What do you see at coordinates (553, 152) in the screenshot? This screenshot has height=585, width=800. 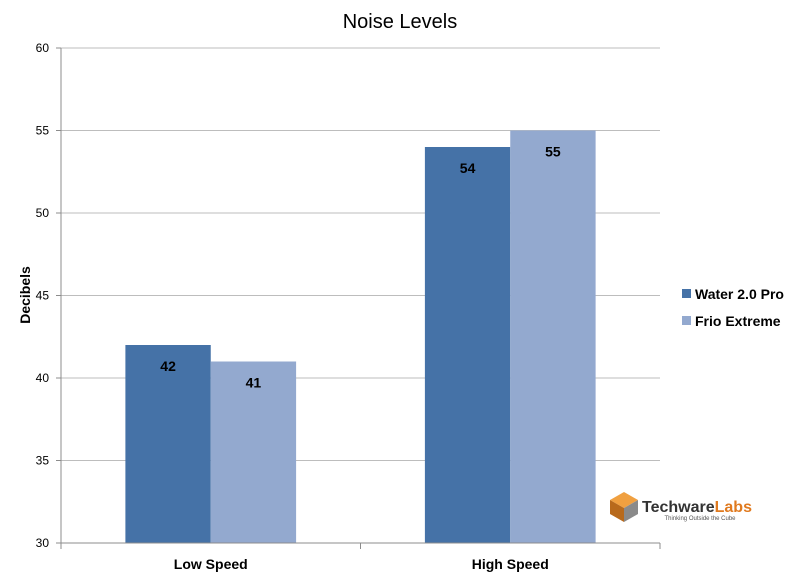 I see `data-label: 55` at bounding box center [553, 152].